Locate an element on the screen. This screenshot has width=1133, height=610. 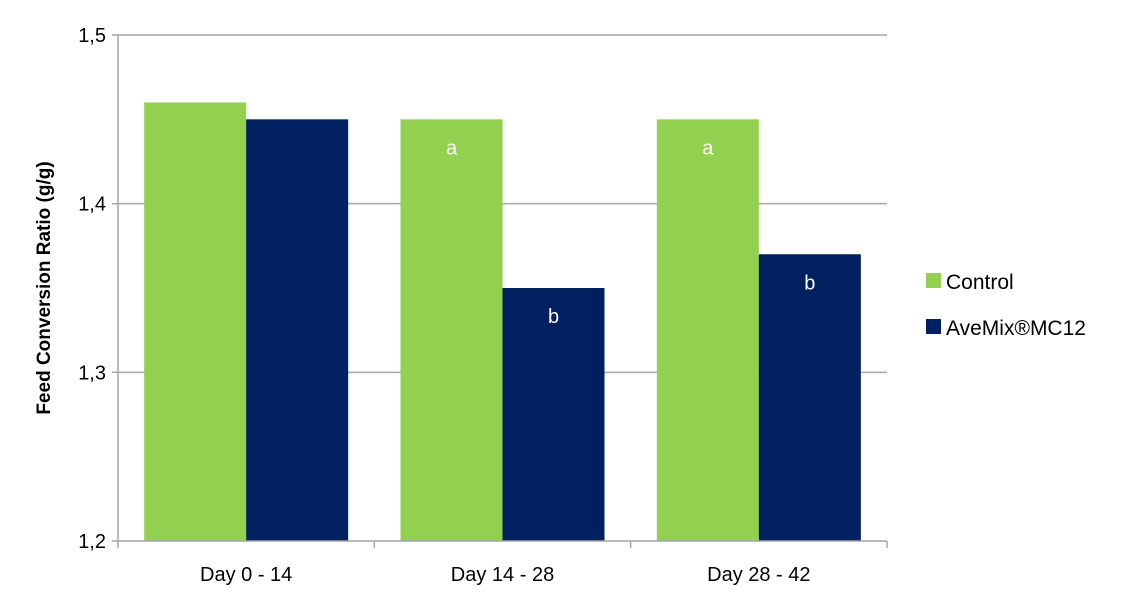
bar-labels: a a b b is located at coordinates (630, 232).